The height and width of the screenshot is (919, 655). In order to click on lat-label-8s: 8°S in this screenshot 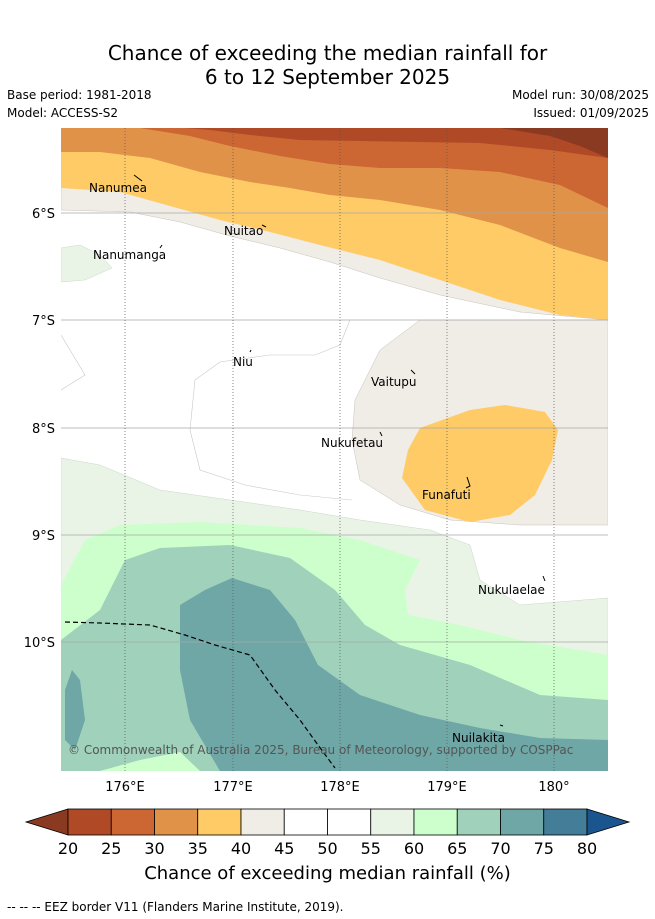, I will do `click(43, 429)`.